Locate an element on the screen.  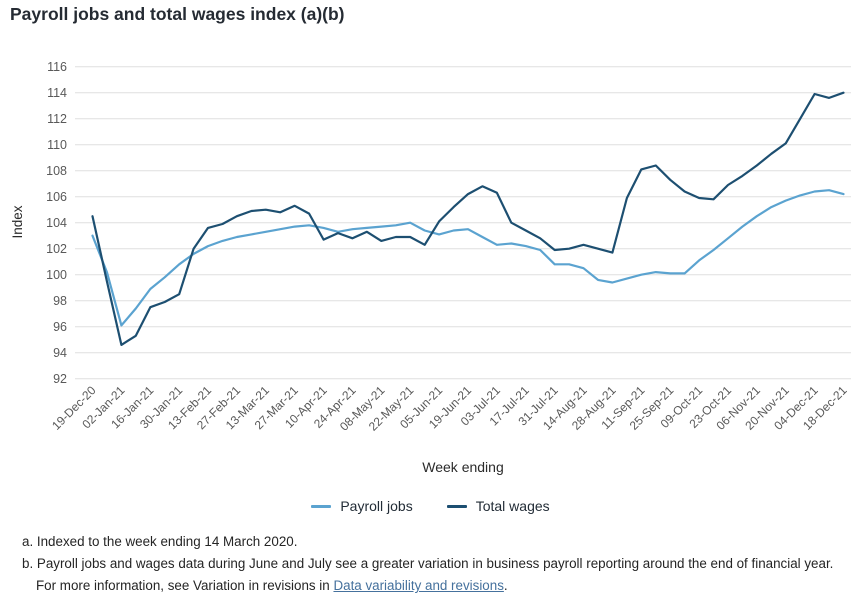
legend-item-total-wages: Total wages is located at coordinates (498, 506).